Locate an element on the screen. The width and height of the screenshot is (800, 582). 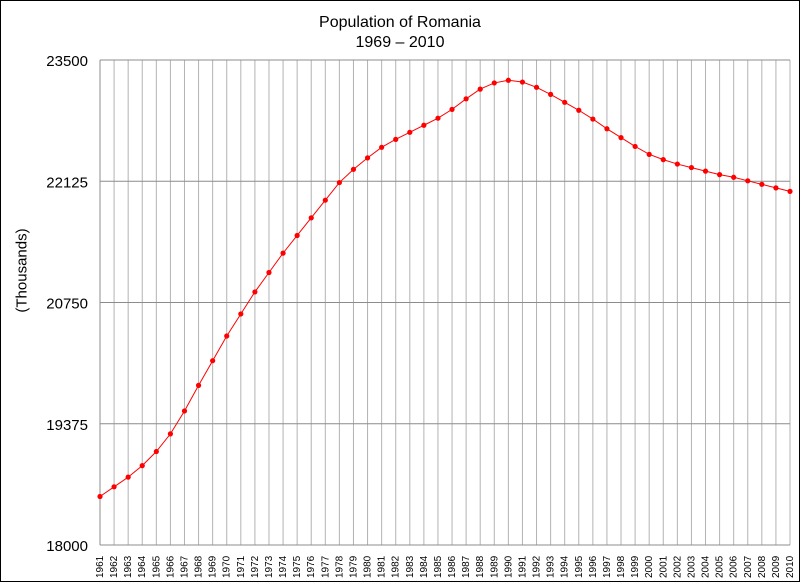
x-tick-label: 1965 is located at coordinates (156, 566).